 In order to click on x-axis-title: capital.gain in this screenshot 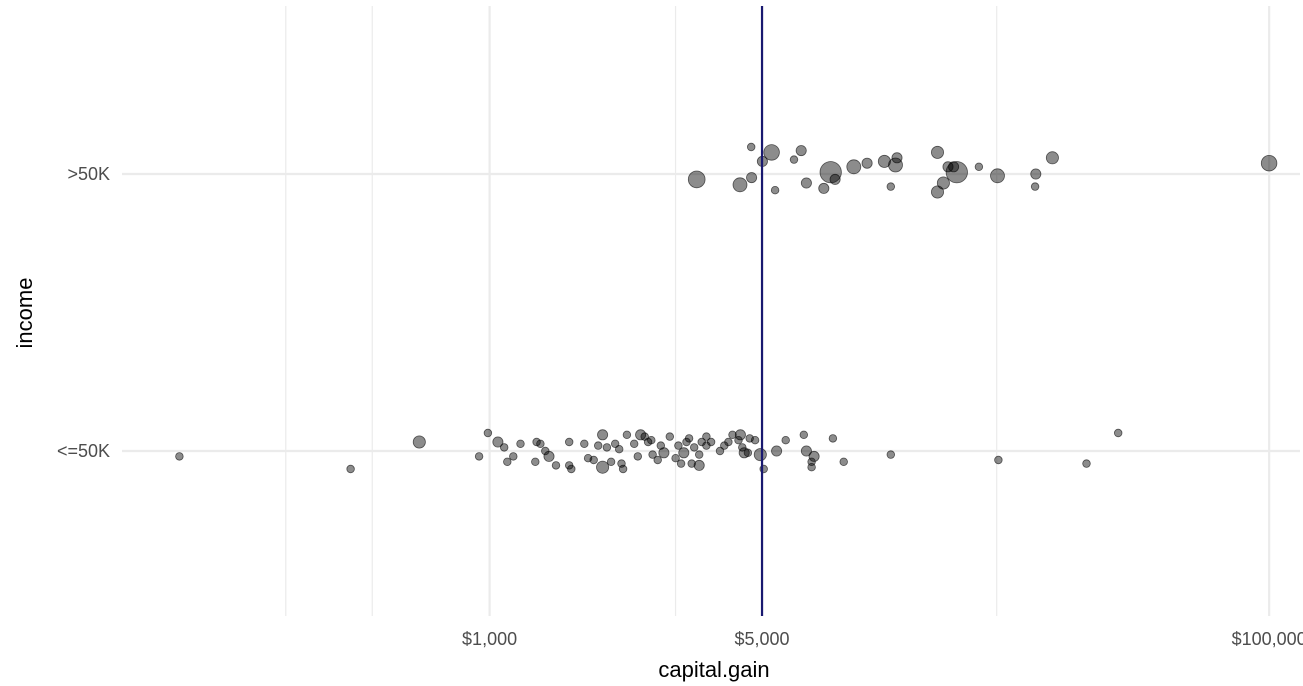, I will do `click(713, 669)`.